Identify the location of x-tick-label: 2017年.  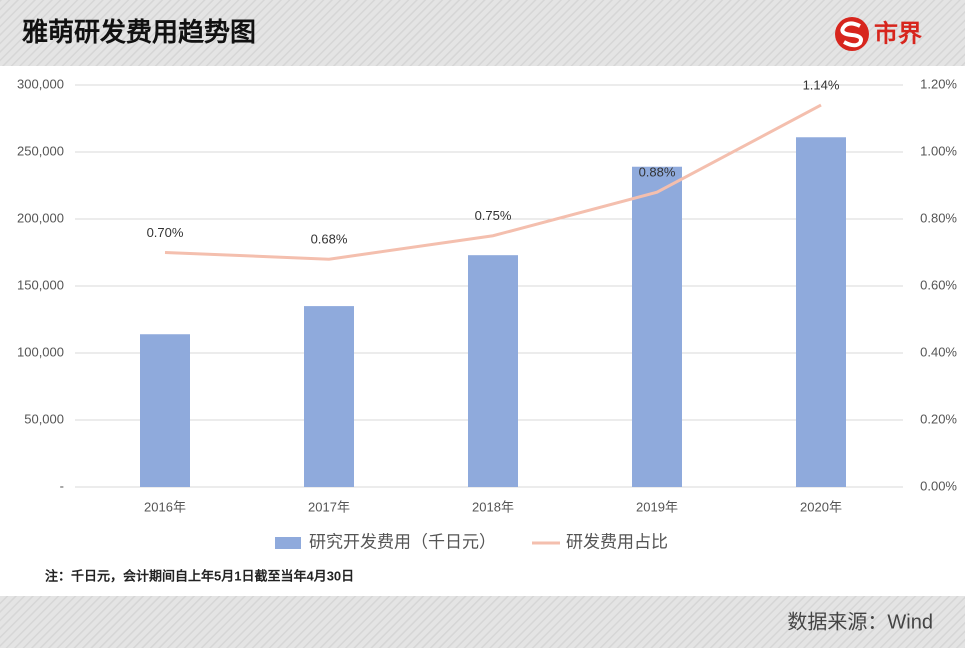
(329, 506).